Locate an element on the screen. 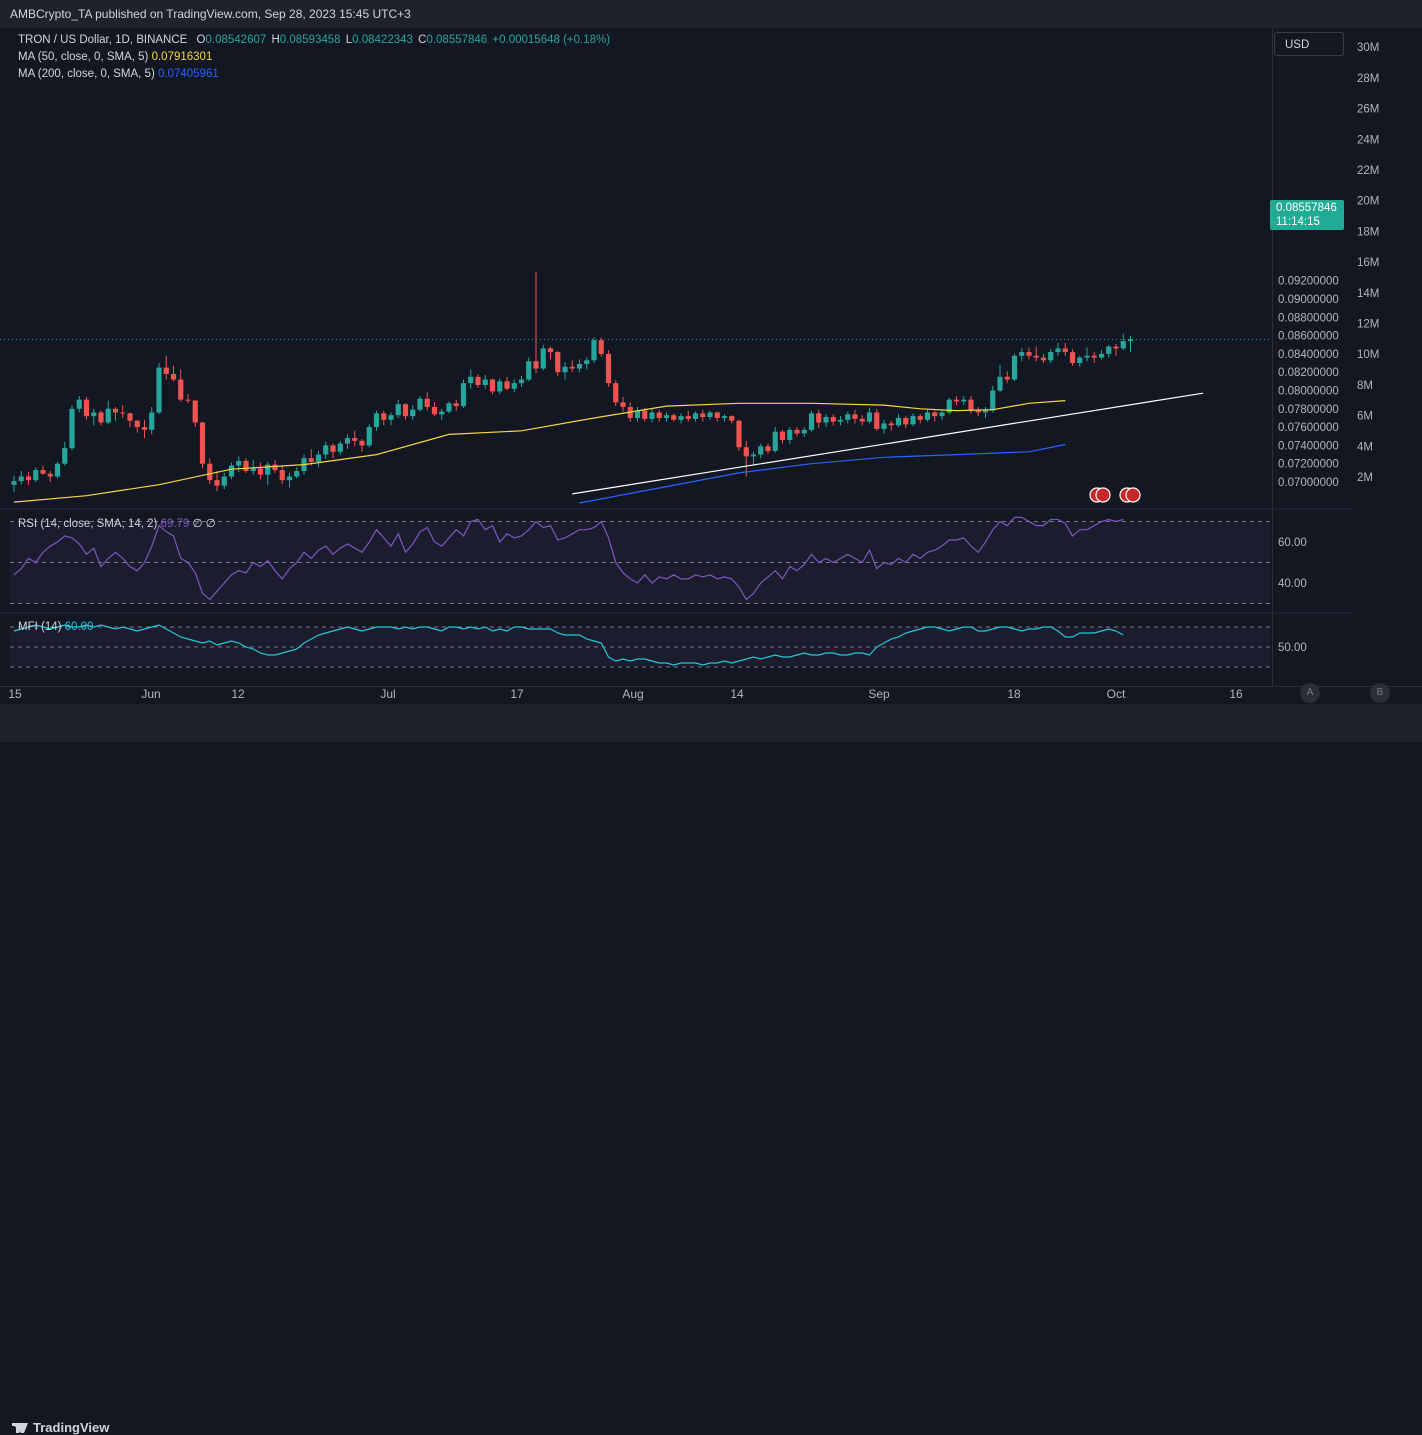 Image resolution: width=1422 pixels, height=1435 pixels. symbol-name: TRON / US Dollar, 1D, BINANCE is located at coordinates (103, 40).